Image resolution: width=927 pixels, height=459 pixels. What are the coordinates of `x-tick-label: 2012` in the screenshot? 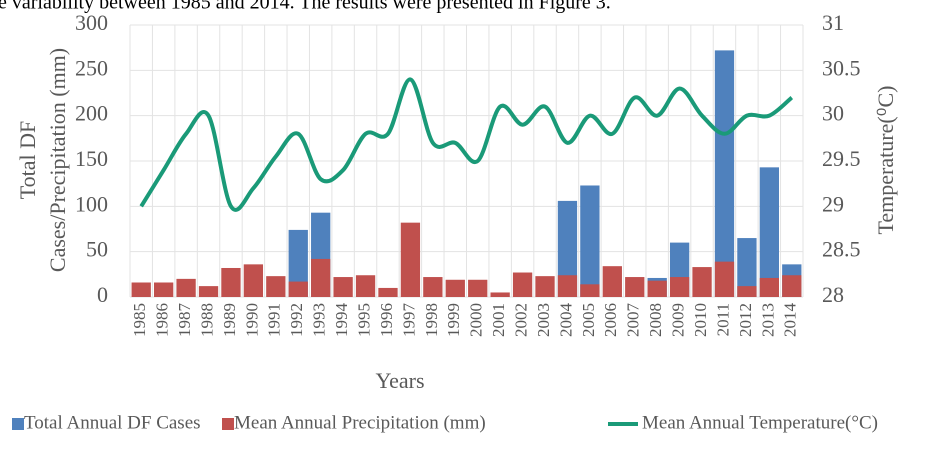 It's located at (745, 320).